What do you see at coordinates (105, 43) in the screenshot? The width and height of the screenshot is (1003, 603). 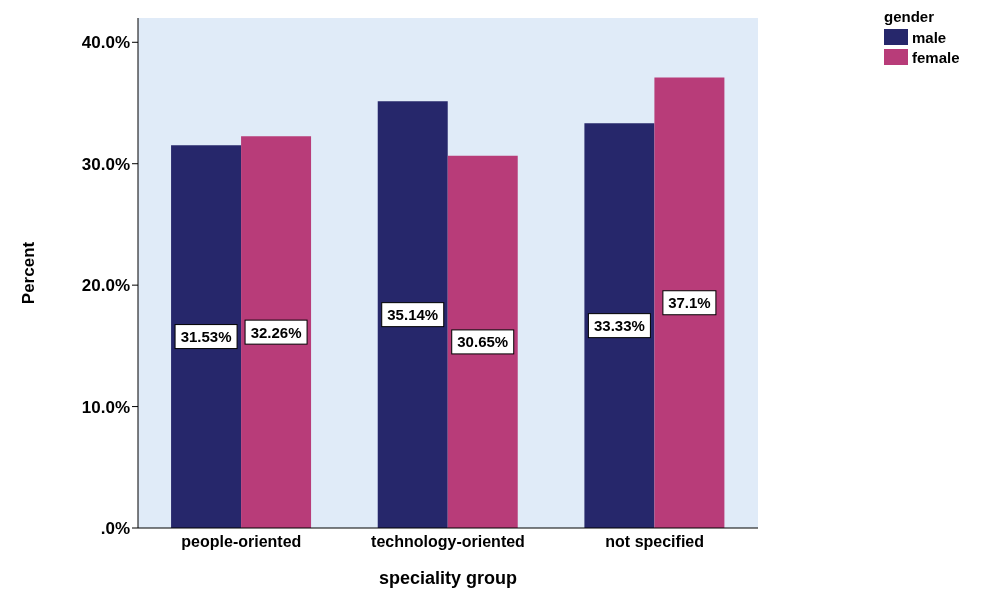 I see `y-tick-label: 40.0%` at bounding box center [105, 43].